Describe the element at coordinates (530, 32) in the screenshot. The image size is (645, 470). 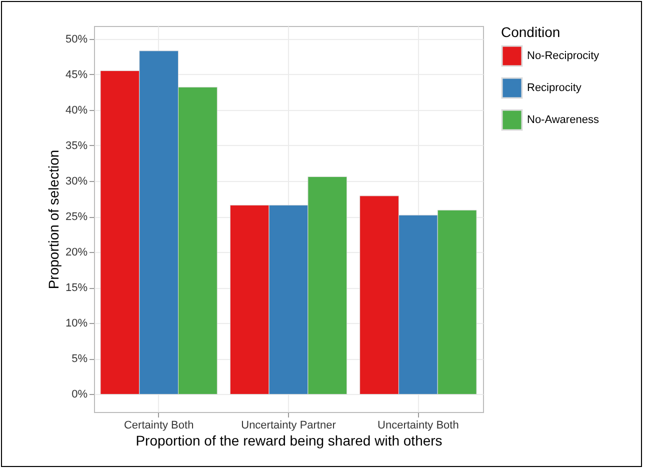
I see `legend-title: Condition` at that location.